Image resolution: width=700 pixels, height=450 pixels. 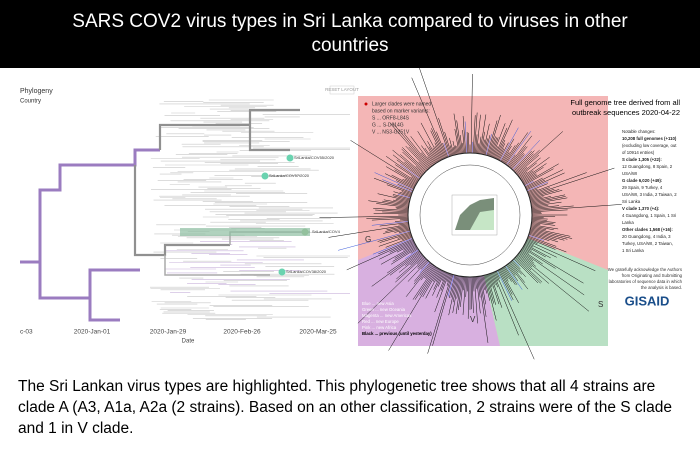 I want to click on reset-button-label: RESET LAYOUT, so click(x=342, y=89).